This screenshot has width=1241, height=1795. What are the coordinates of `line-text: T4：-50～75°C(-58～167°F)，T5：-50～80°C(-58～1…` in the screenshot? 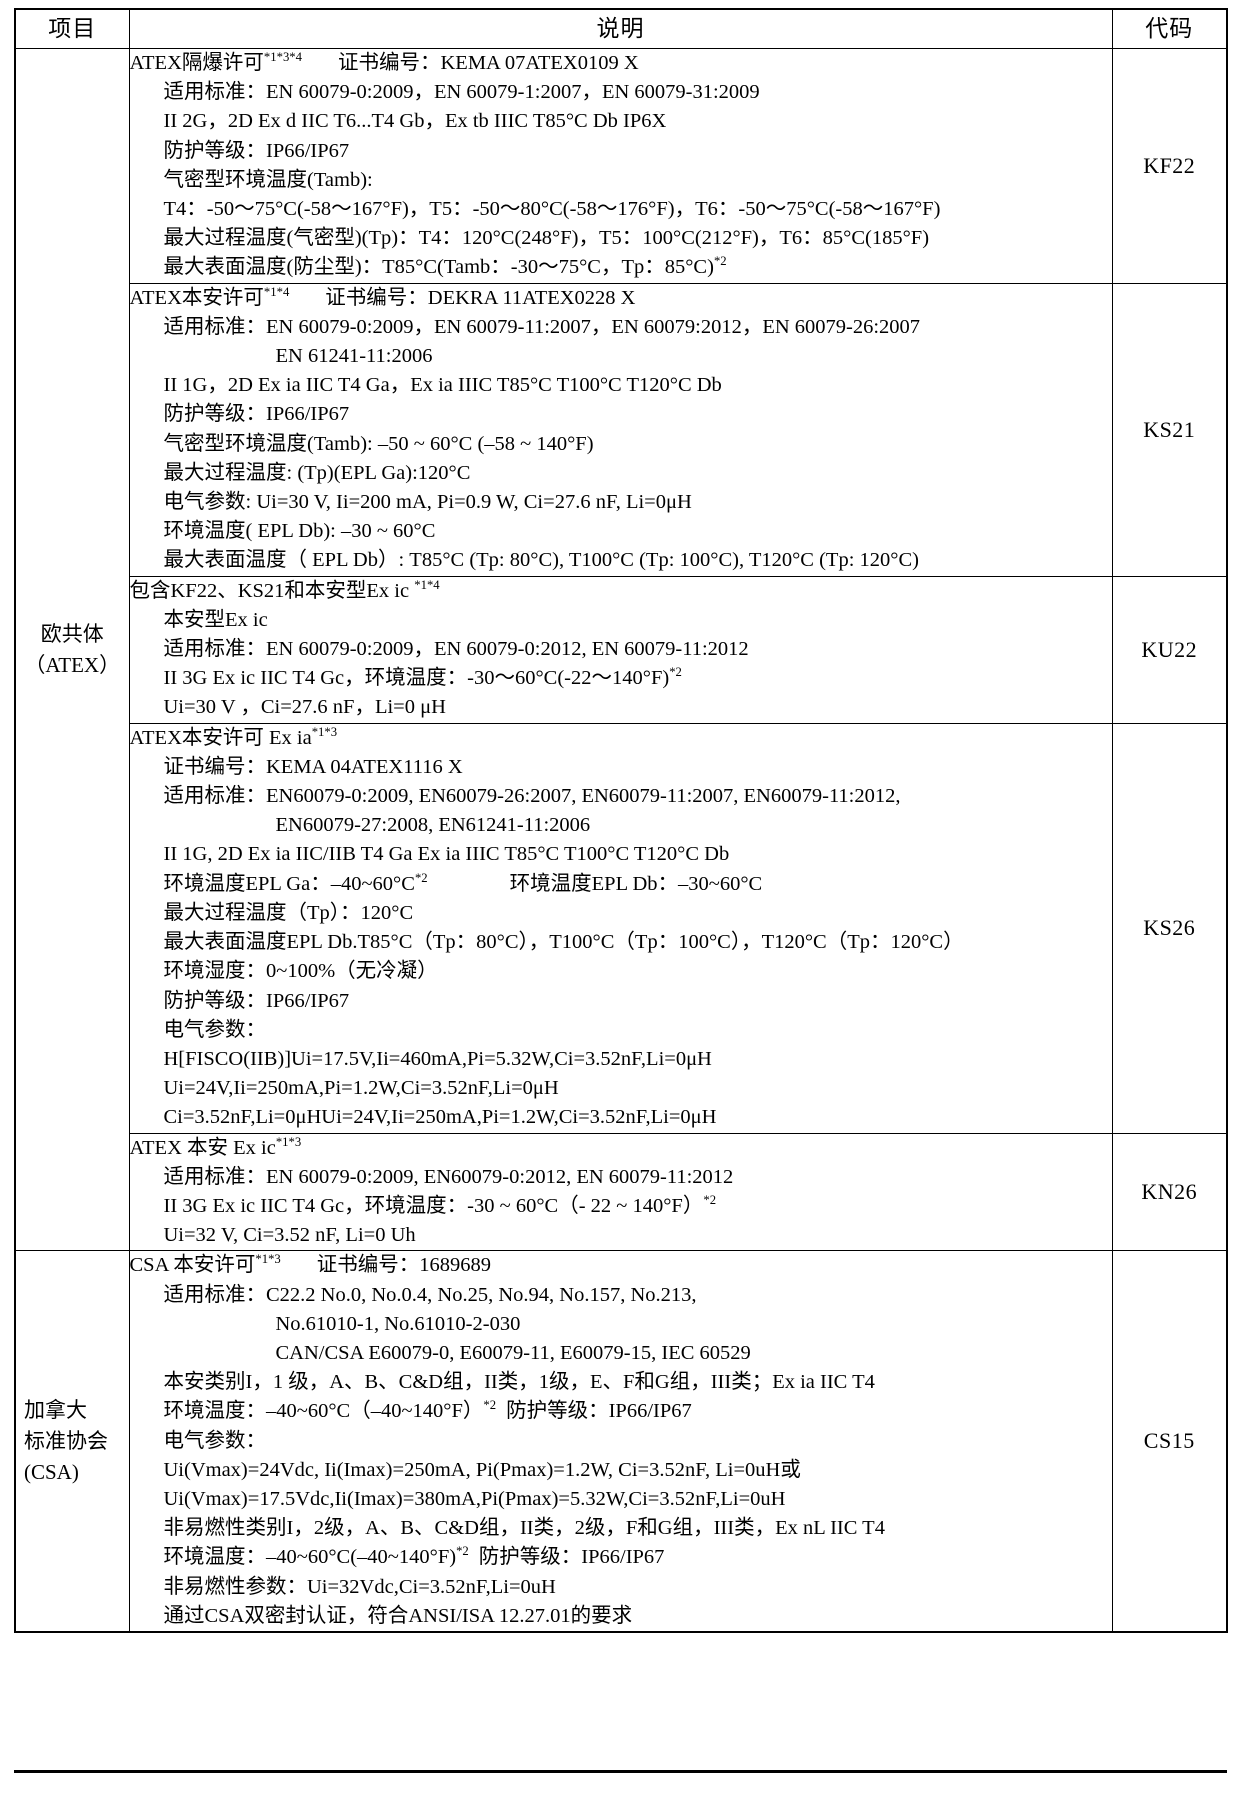 It's located at (552, 209).